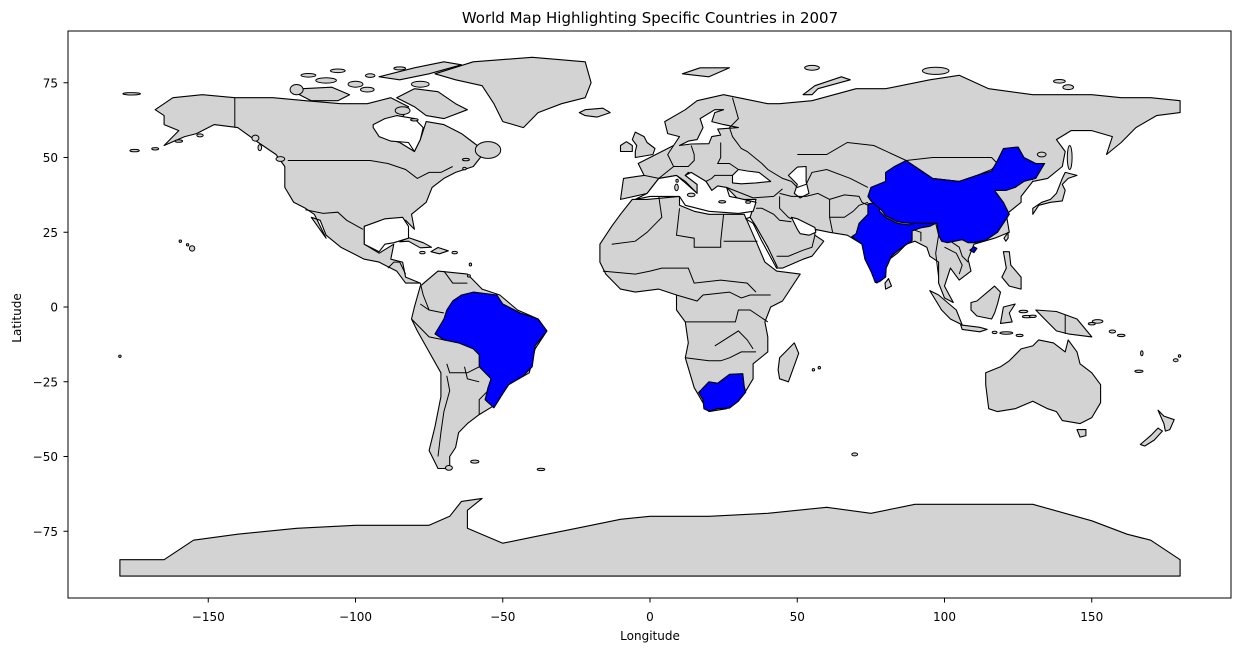 This screenshot has height=653, width=1240. What do you see at coordinates (894, 242) in the screenshot?
I see `highlighted-country-india` at bounding box center [894, 242].